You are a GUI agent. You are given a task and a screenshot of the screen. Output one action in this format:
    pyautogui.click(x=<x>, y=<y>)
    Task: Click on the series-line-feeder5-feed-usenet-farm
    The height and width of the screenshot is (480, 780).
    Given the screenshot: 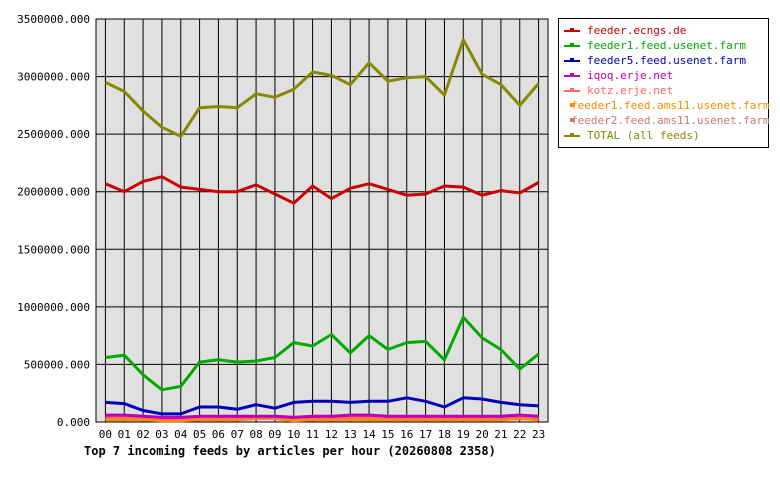 What is the action you would take?
    pyautogui.click(x=322, y=406)
    